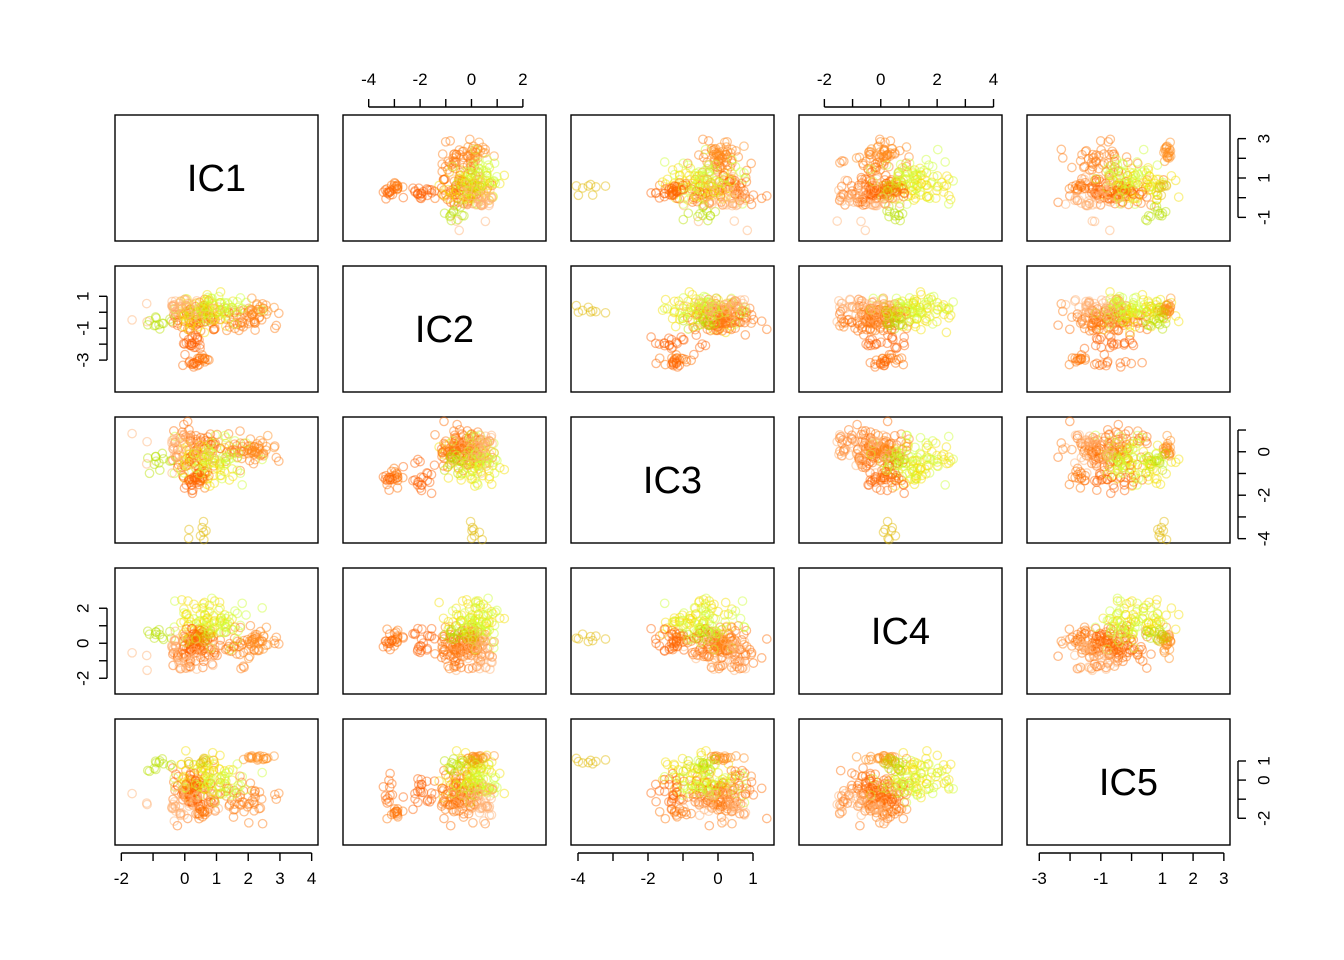  What do you see at coordinates (444, 178) in the screenshot?
I see `panel-IC1-IC2` at bounding box center [444, 178].